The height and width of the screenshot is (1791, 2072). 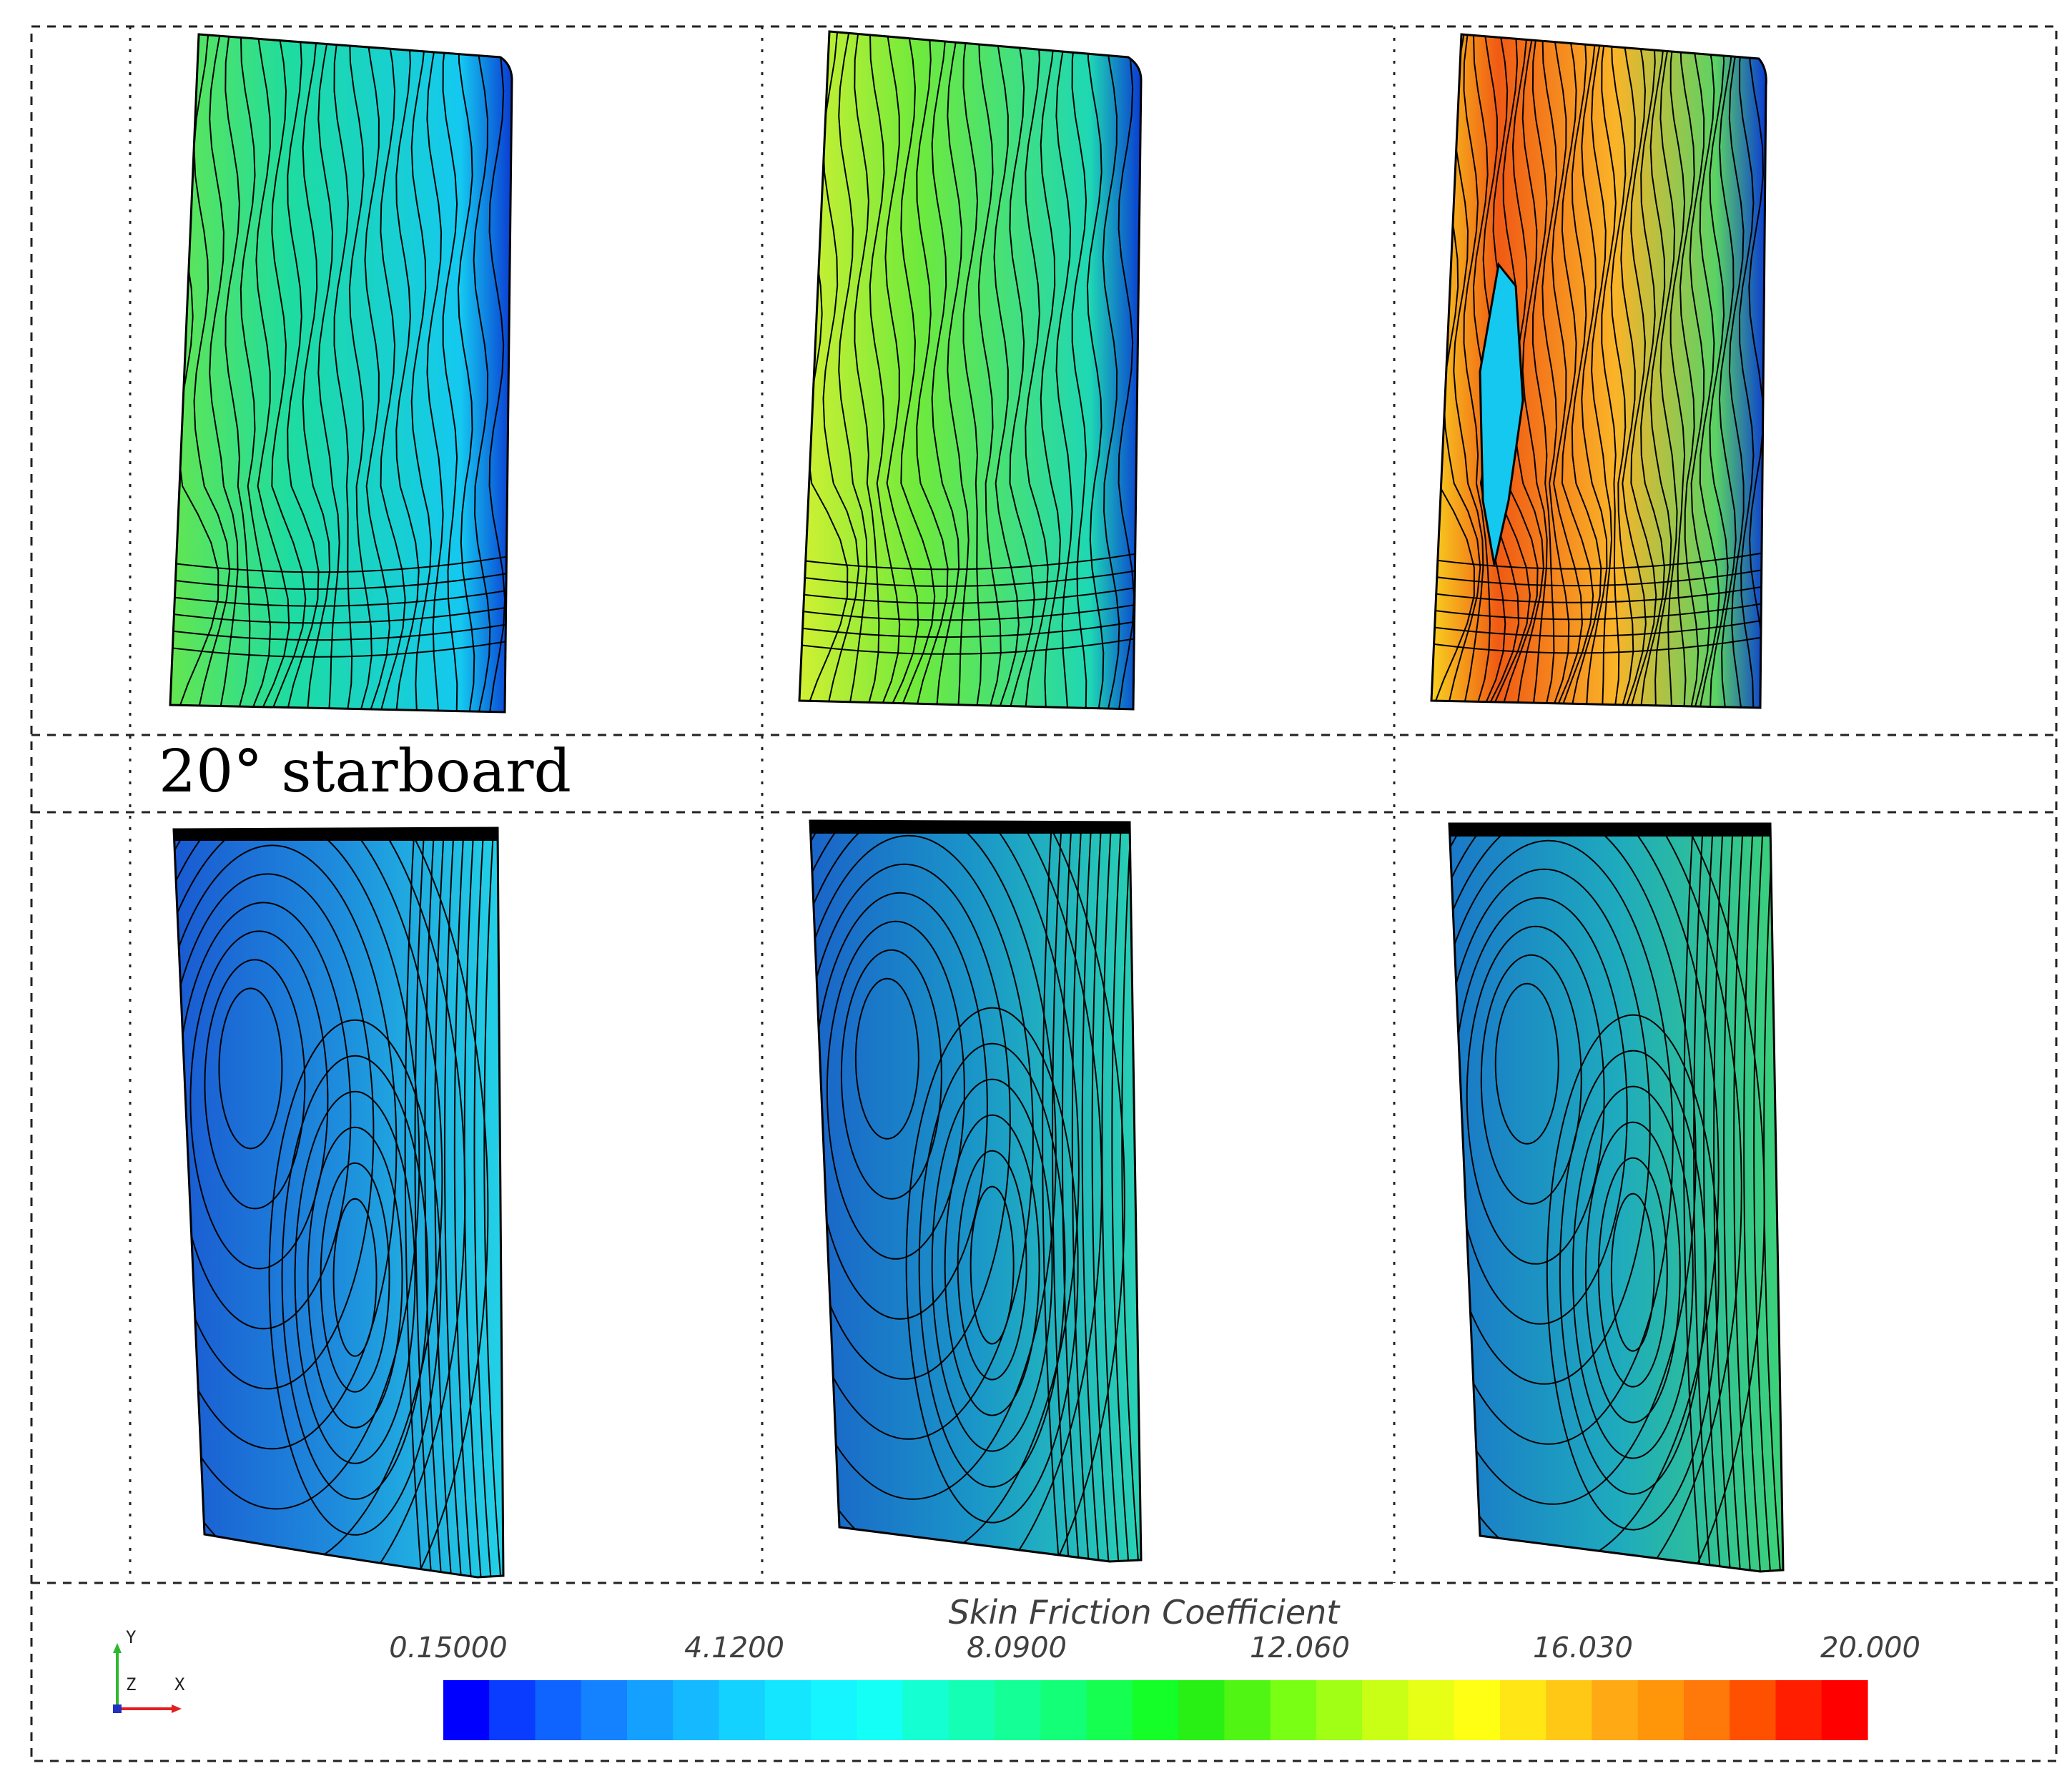 What do you see at coordinates (1583, 1648) in the screenshot?
I see `colorbar-tick-4: 16.030` at bounding box center [1583, 1648].